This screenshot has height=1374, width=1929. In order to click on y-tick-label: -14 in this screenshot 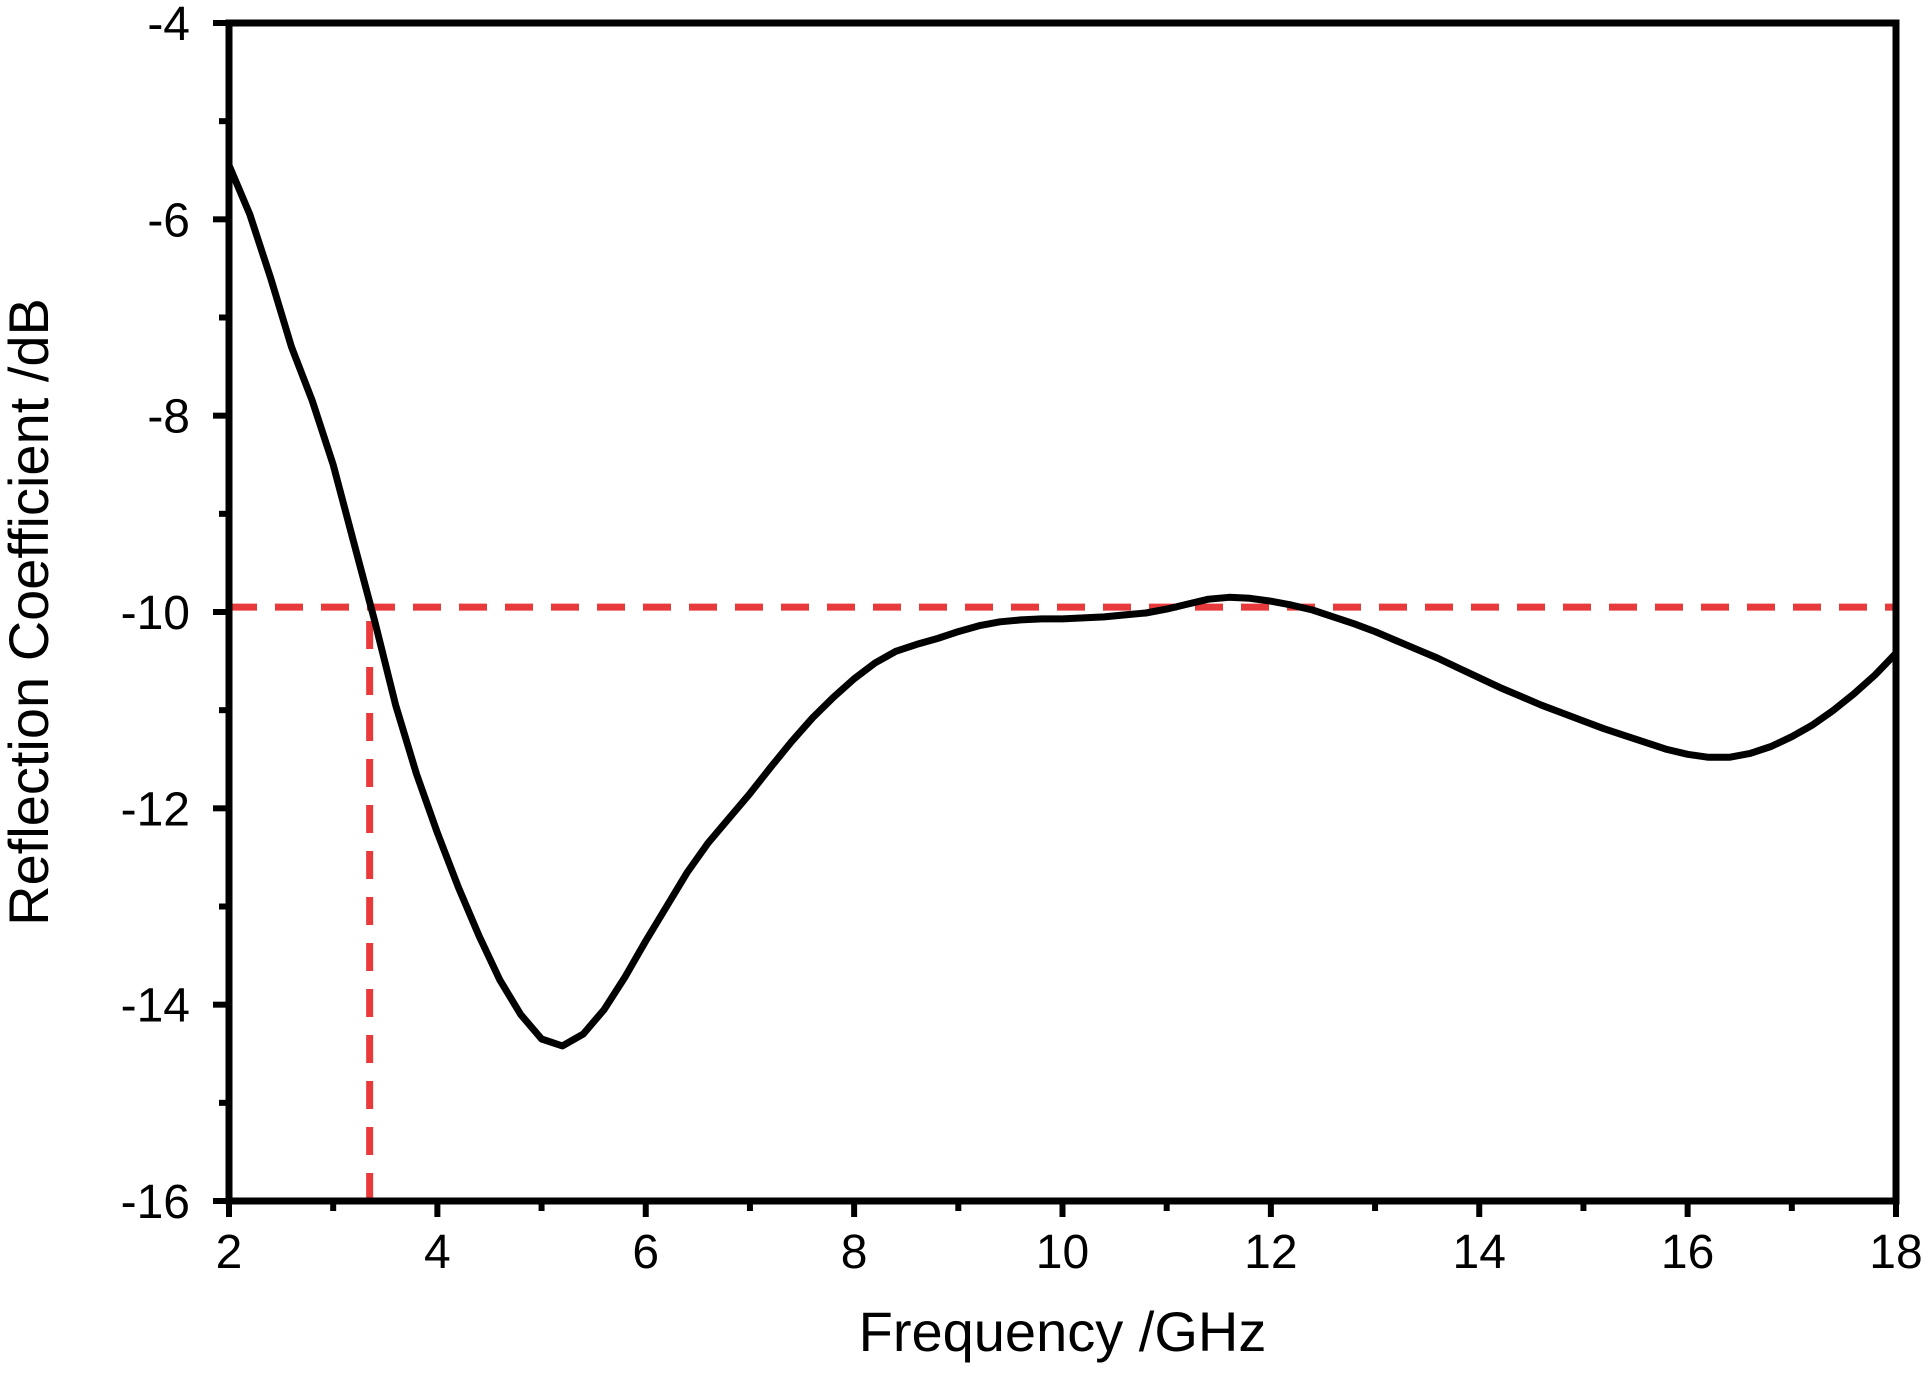, I will do `click(155, 1006)`.